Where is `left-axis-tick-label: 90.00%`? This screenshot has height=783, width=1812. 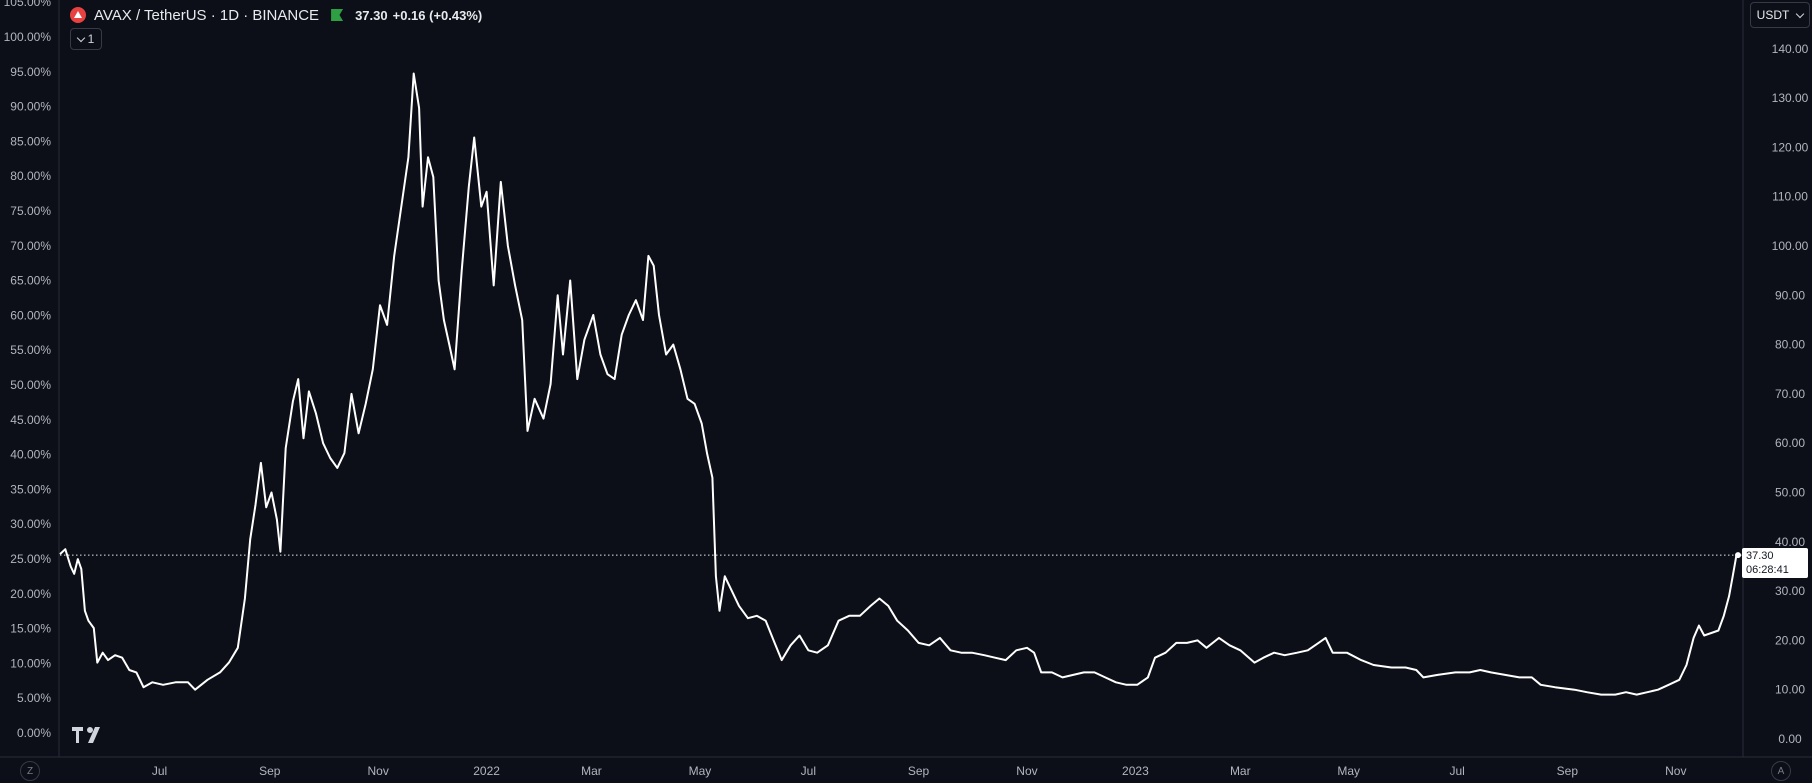 left-axis-tick-label: 90.00% is located at coordinates (30, 107).